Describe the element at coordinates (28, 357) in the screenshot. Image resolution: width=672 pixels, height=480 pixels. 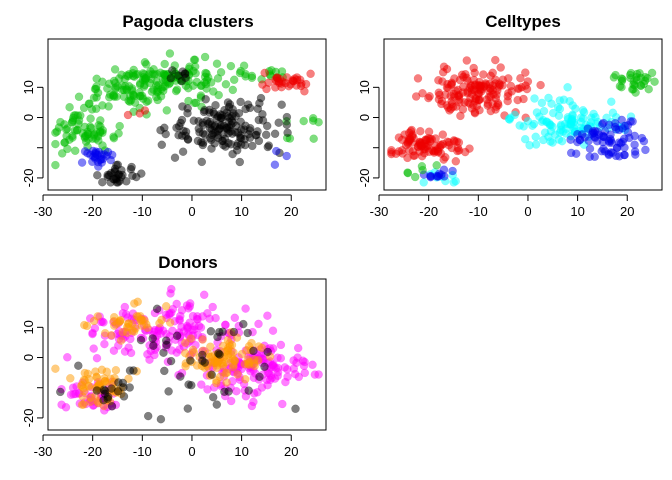
I see `y-tick-label: 0` at that location.